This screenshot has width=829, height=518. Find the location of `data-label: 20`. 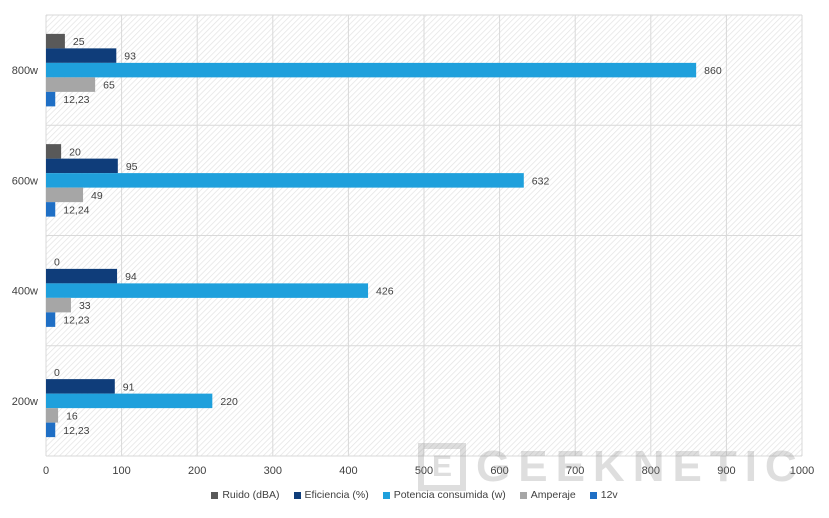

data-label: 20 is located at coordinates (75, 152).